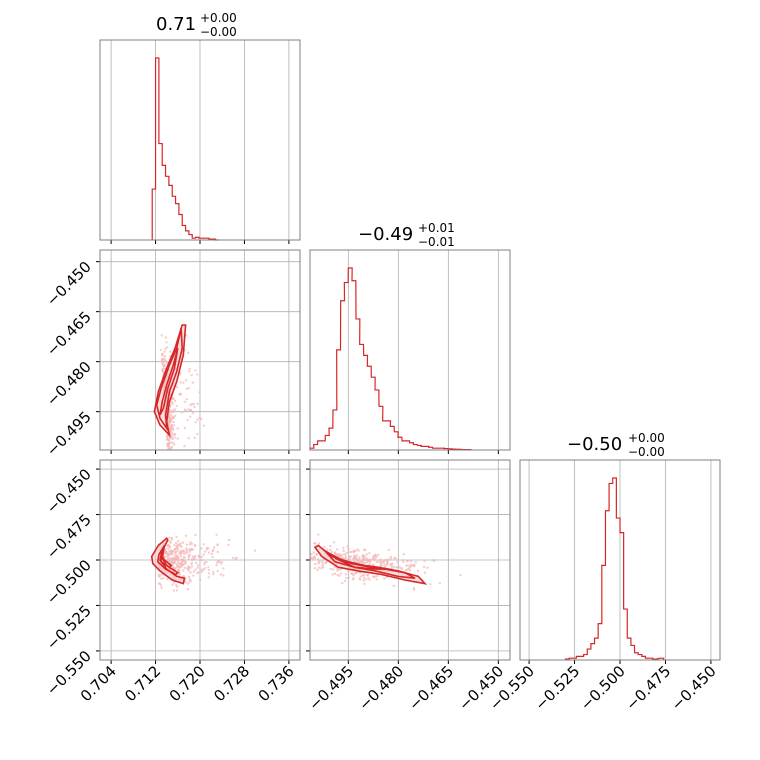 Image resolution: width=760 pixels, height=760 pixels. Describe the element at coordinates (385, 234) in the screenshot. I see `panel-1-title-value: −0.49` at that location.